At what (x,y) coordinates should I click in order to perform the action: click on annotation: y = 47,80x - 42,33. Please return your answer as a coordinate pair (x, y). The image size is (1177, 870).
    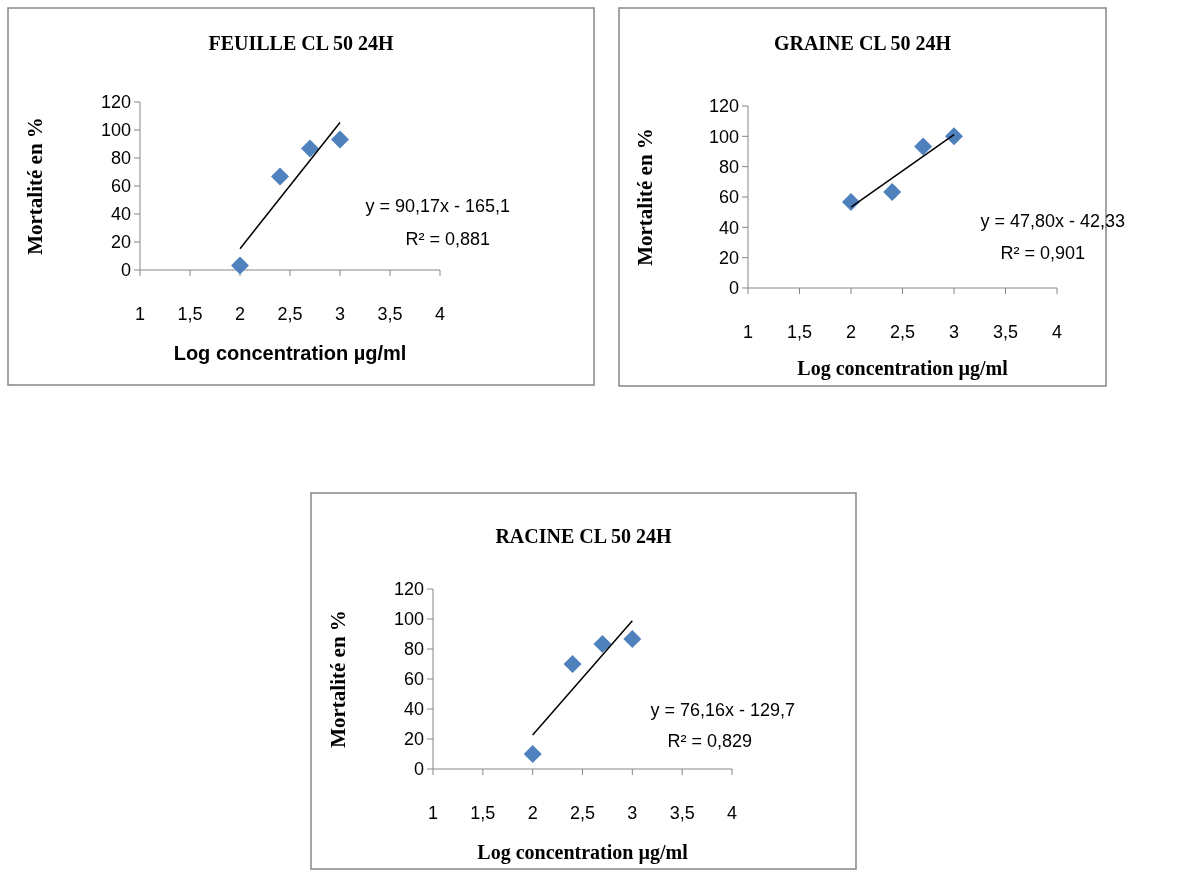
    Looking at the image, I should click on (1052, 221).